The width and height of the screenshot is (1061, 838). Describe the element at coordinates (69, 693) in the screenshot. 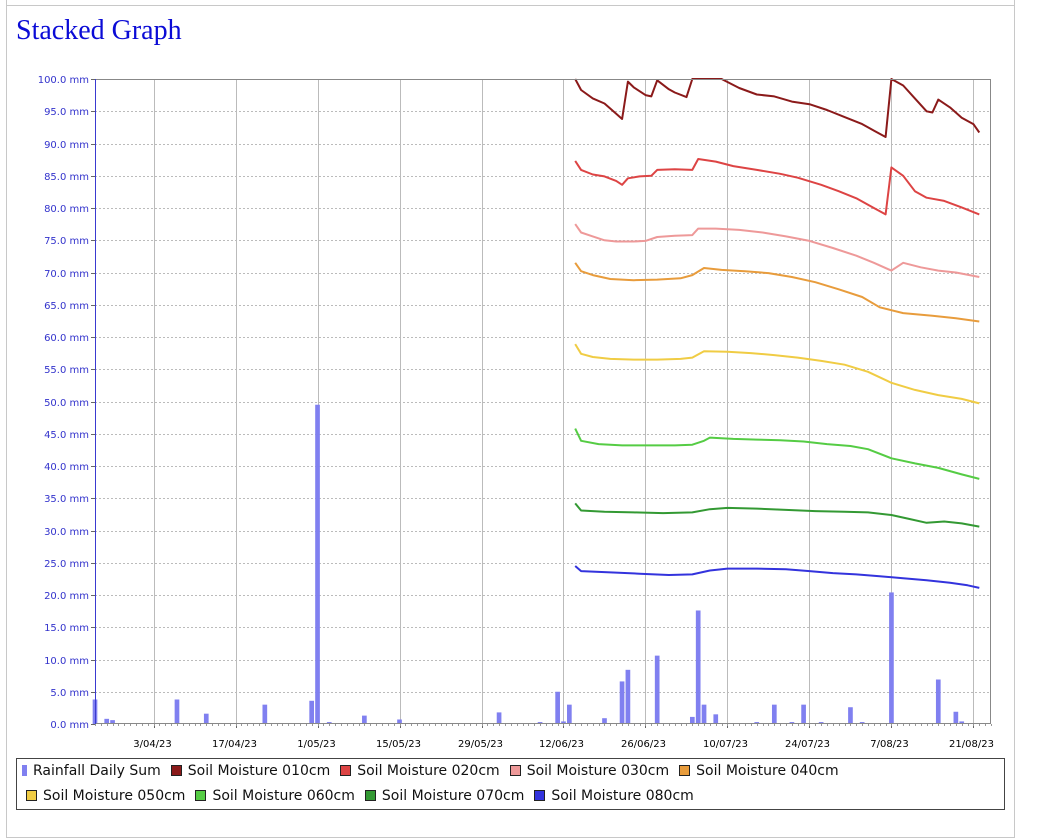

I see `y-tick-label: 5.0 mm` at that location.